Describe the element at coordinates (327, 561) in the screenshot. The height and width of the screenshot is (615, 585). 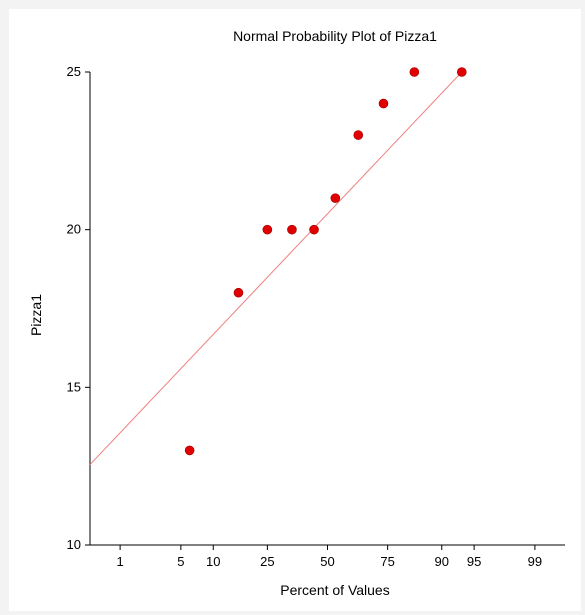
I see `x-tick-label: 50` at that location.